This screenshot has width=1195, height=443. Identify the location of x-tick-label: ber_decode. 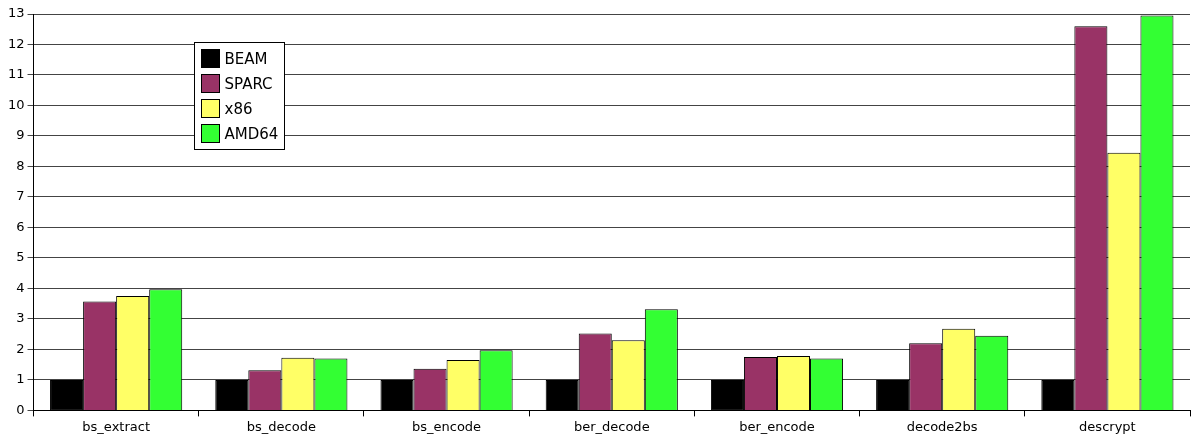
(611, 426).